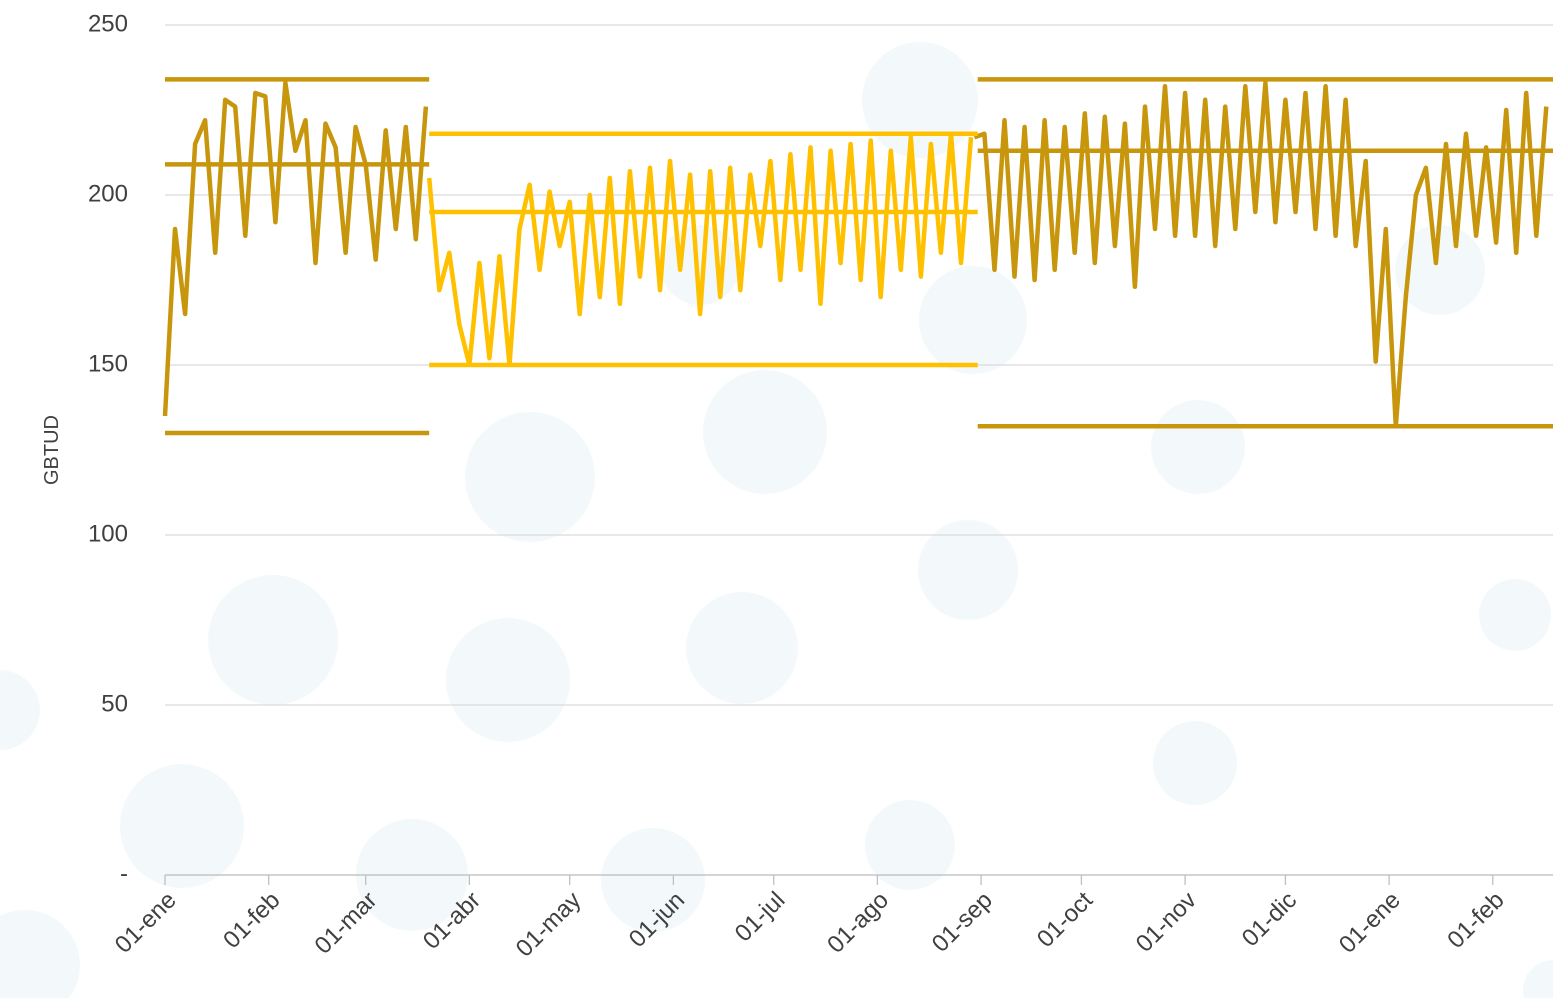 The height and width of the screenshot is (998, 1553). What do you see at coordinates (108, 363) in the screenshot?
I see `y-tick-label: 150` at bounding box center [108, 363].